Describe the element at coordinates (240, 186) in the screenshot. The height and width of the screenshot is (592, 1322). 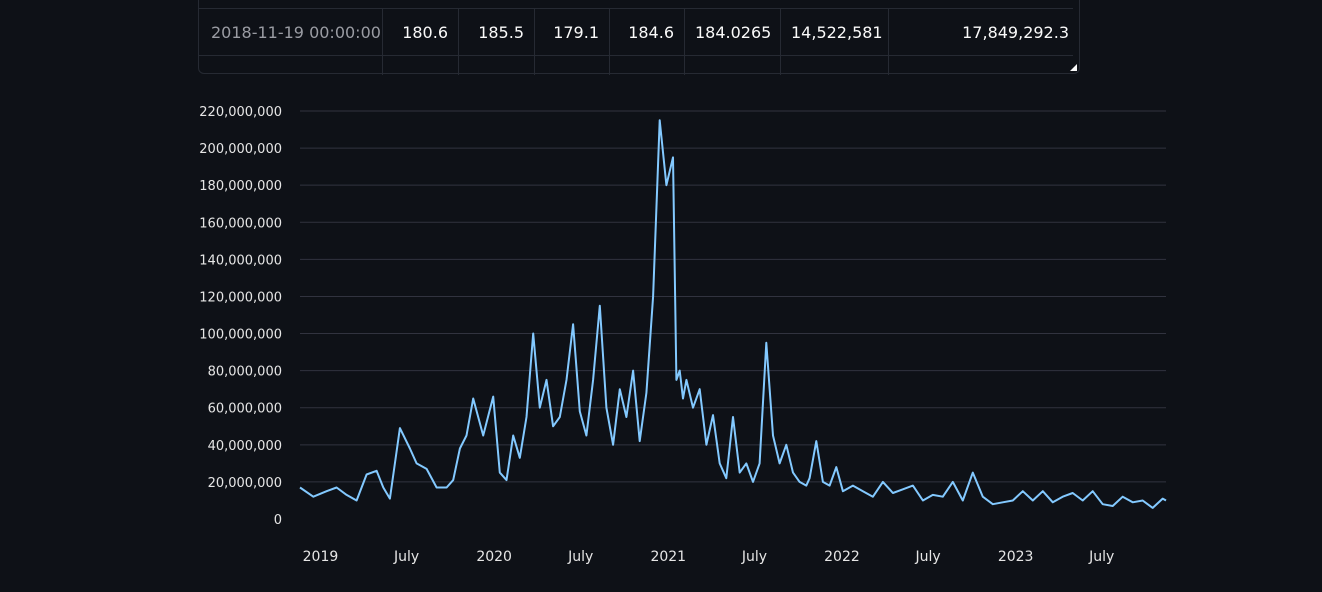
I see `y-tick-label: 180,000,000` at that location.